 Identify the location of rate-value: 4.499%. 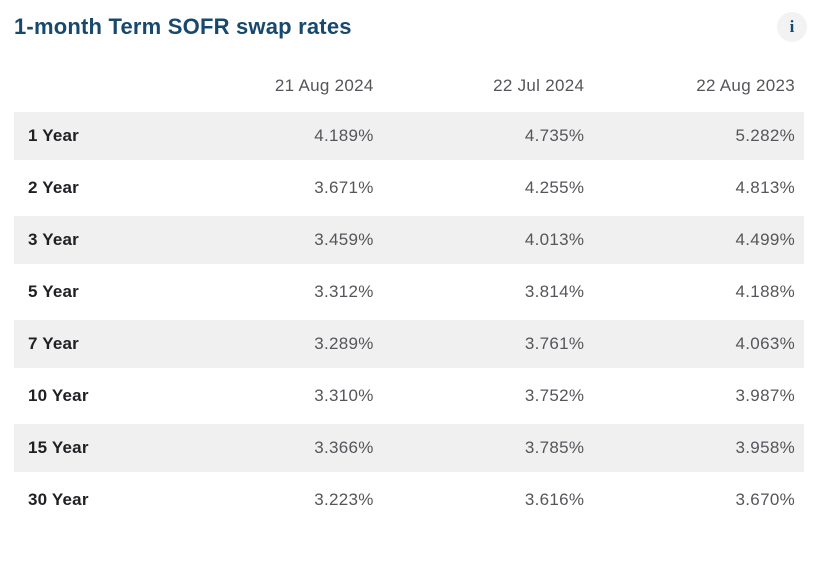
(698, 240).